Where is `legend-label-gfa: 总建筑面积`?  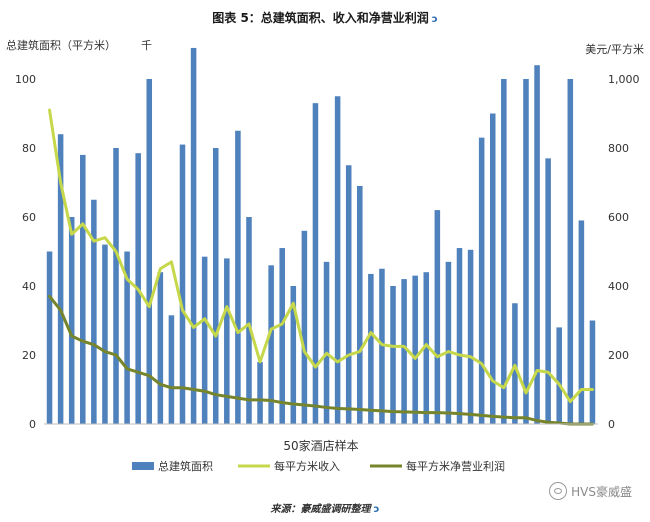
legend-label-gfa: 总建筑面积 is located at coordinates (185, 466).